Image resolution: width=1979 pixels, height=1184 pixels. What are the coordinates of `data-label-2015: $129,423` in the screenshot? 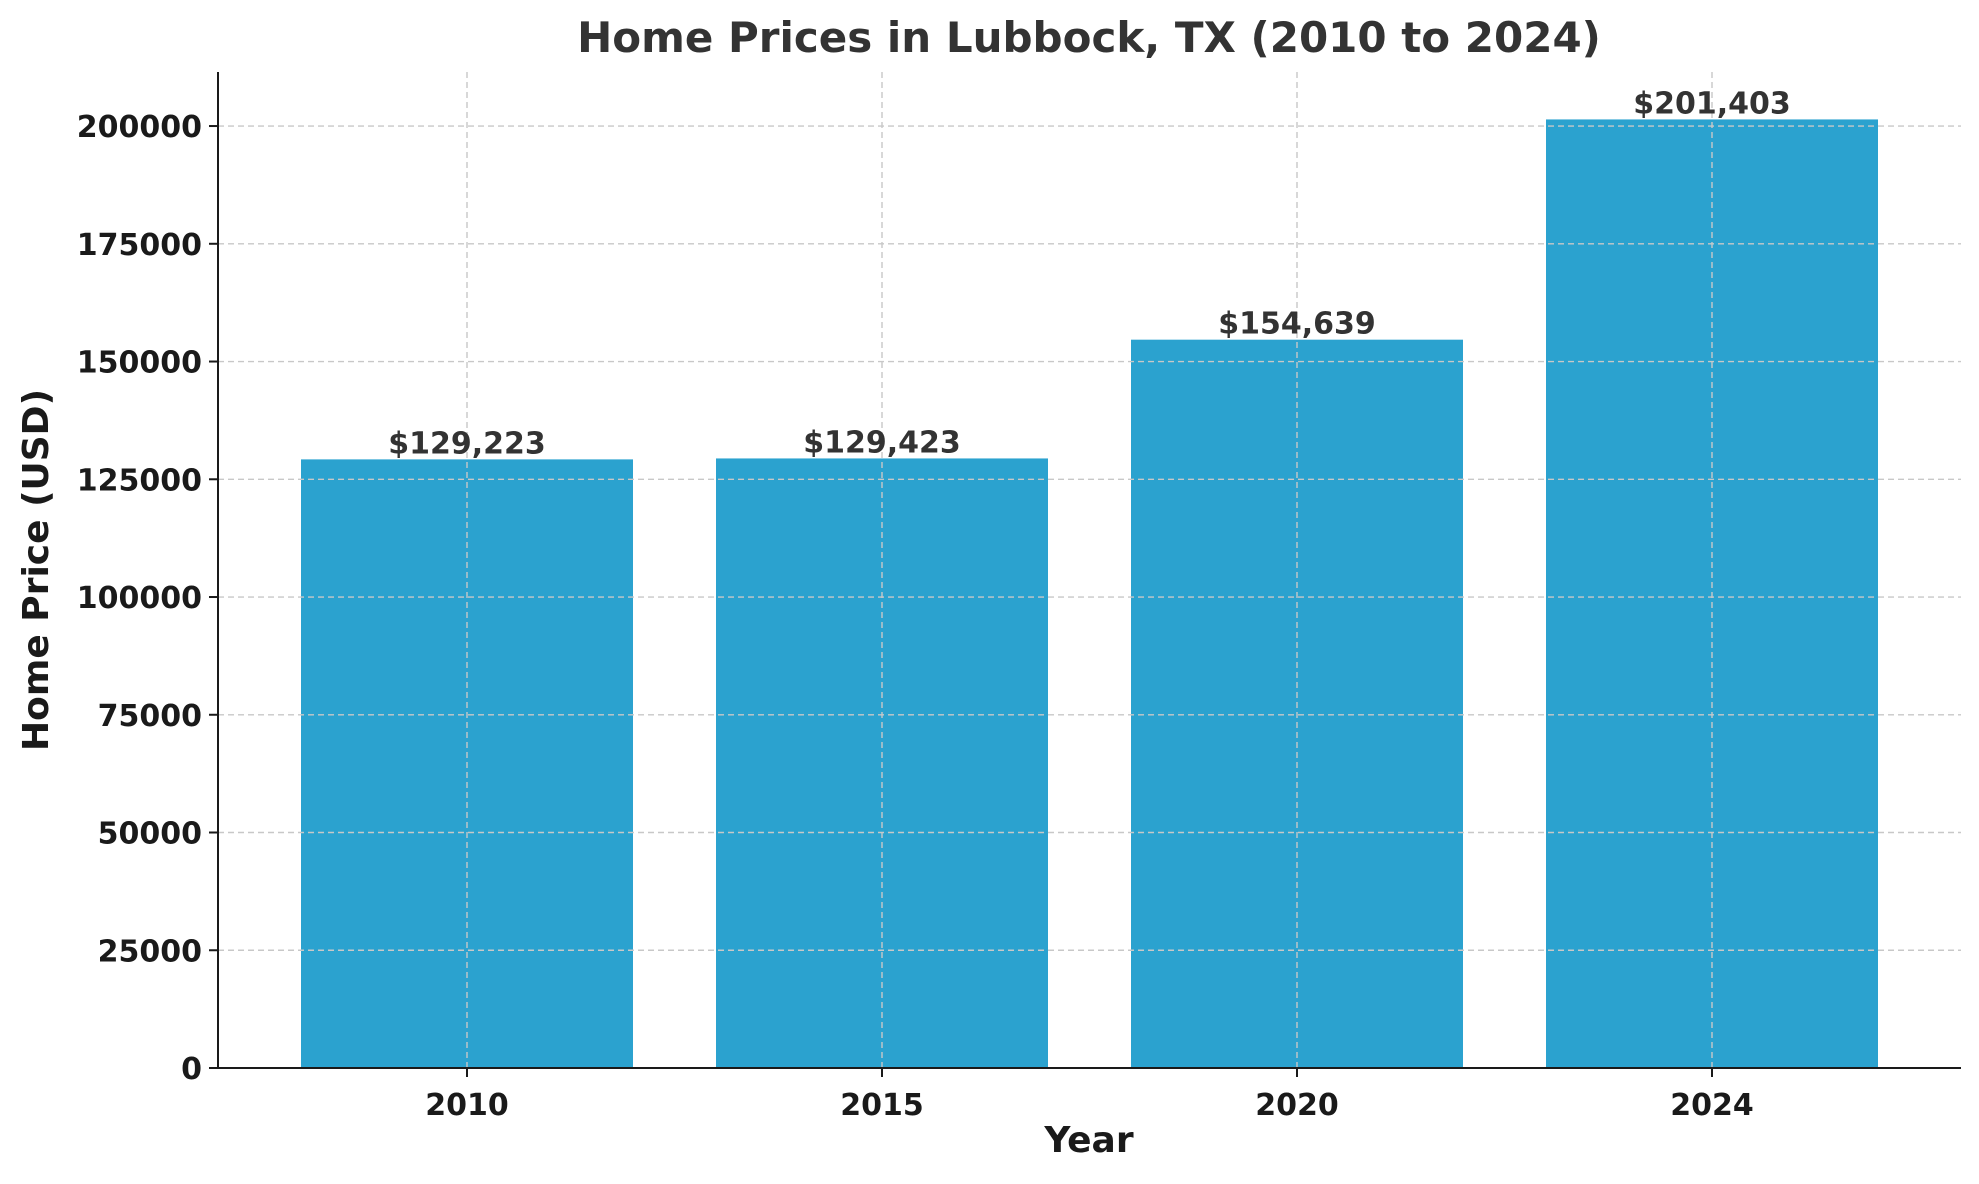 It's located at (882, 442).